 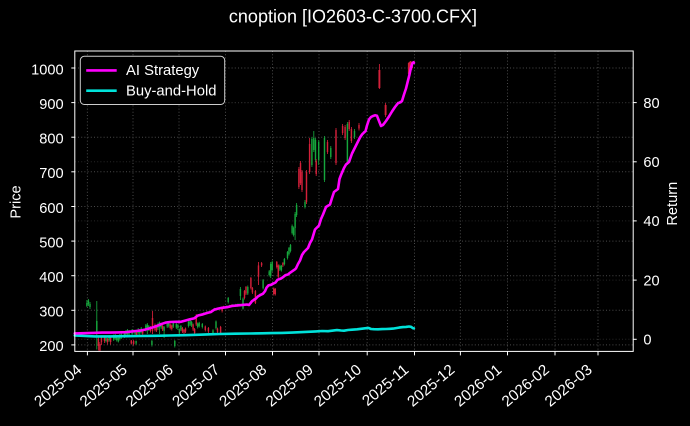 What do you see at coordinates (647, 341) in the screenshot?
I see `svg-text: 0` at bounding box center [647, 341].